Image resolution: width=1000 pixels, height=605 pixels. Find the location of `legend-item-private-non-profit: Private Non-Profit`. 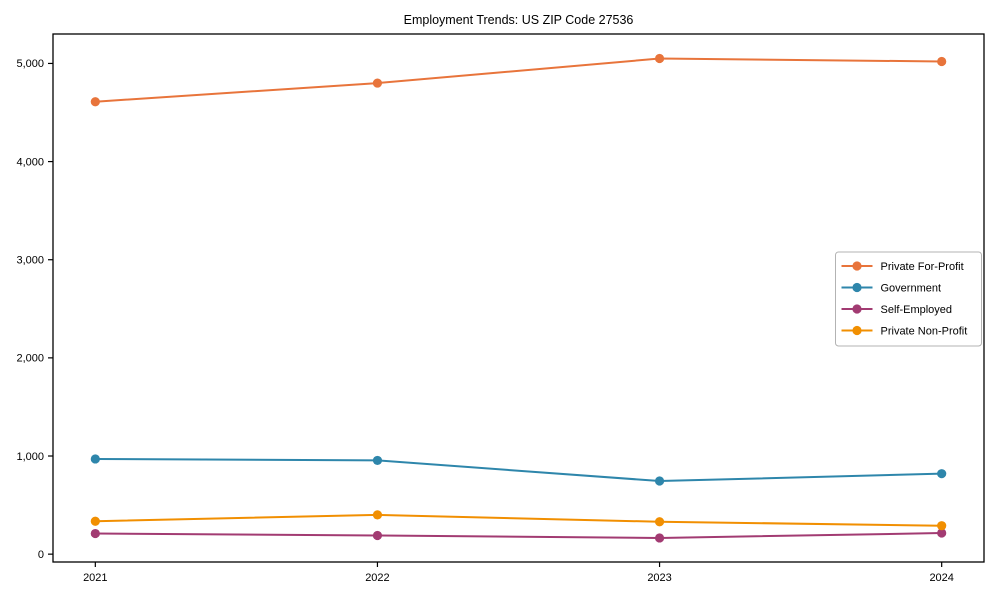

legend-item-private-non-profit: Private Non-Profit is located at coordinates (904, 331).